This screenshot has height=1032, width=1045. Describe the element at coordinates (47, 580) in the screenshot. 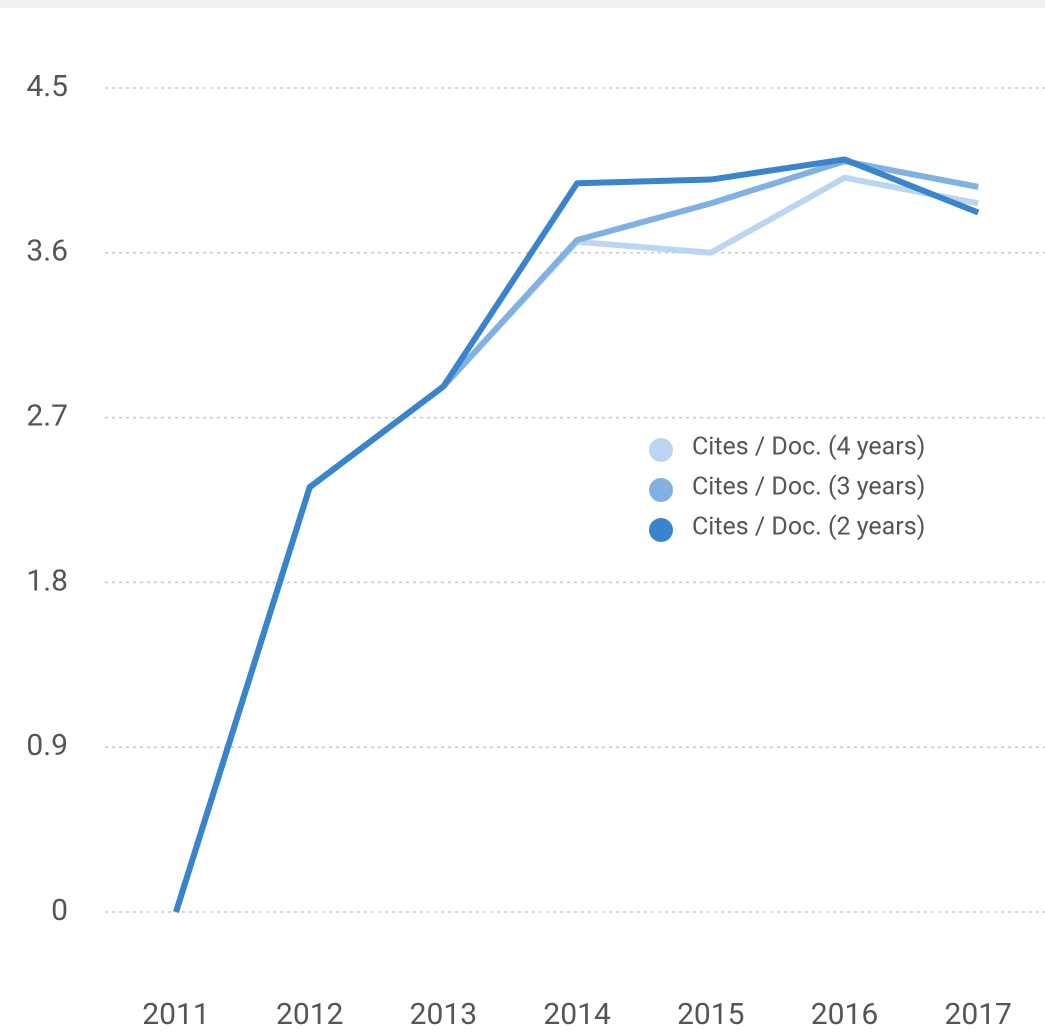

I see `y-tick-label: 1.8` at that location.